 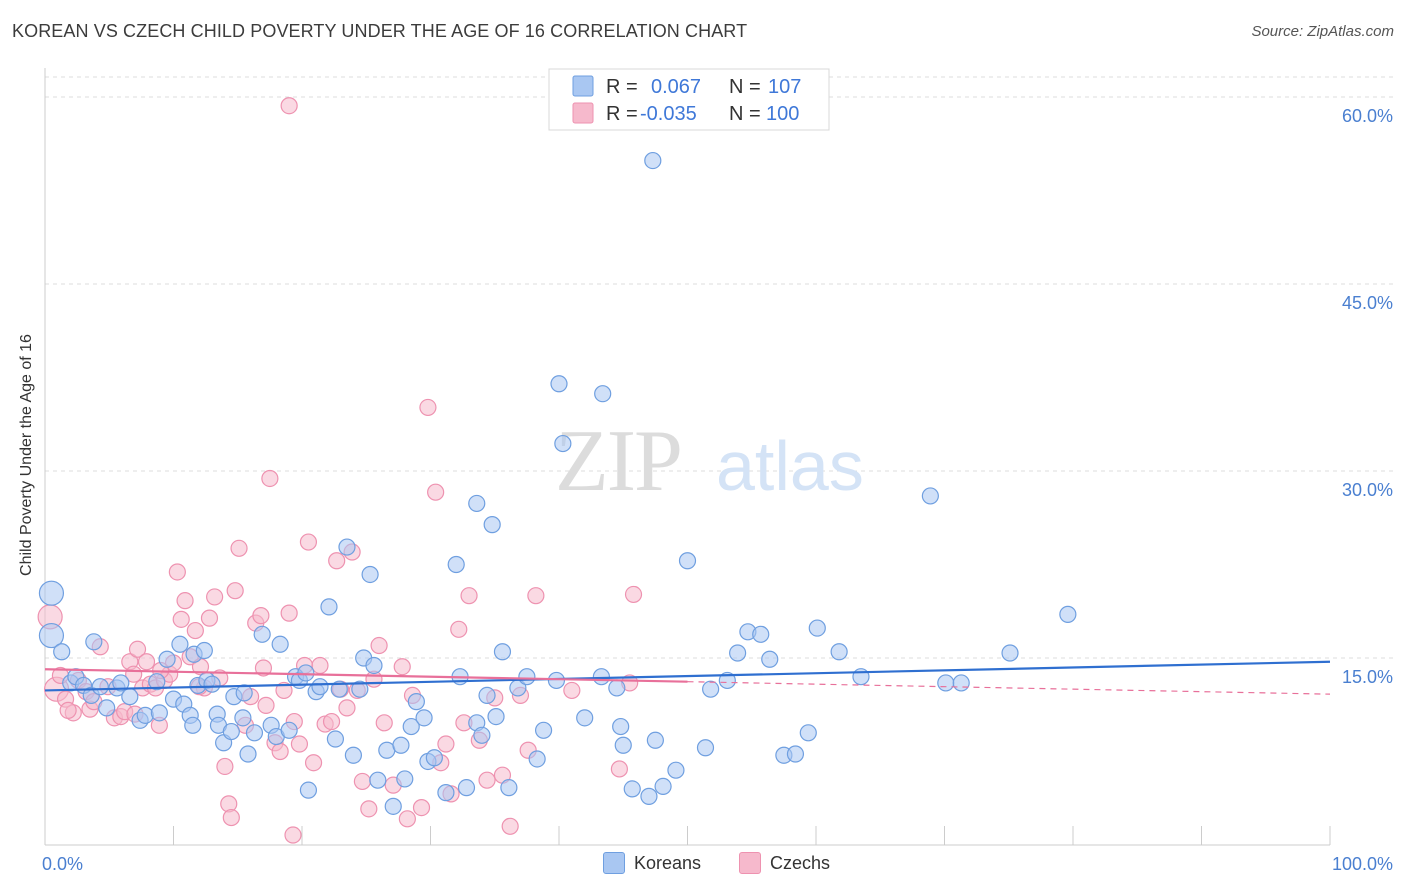 I want to click on y-tick-label-1: 30.0%, so click(x=1367, y=490).